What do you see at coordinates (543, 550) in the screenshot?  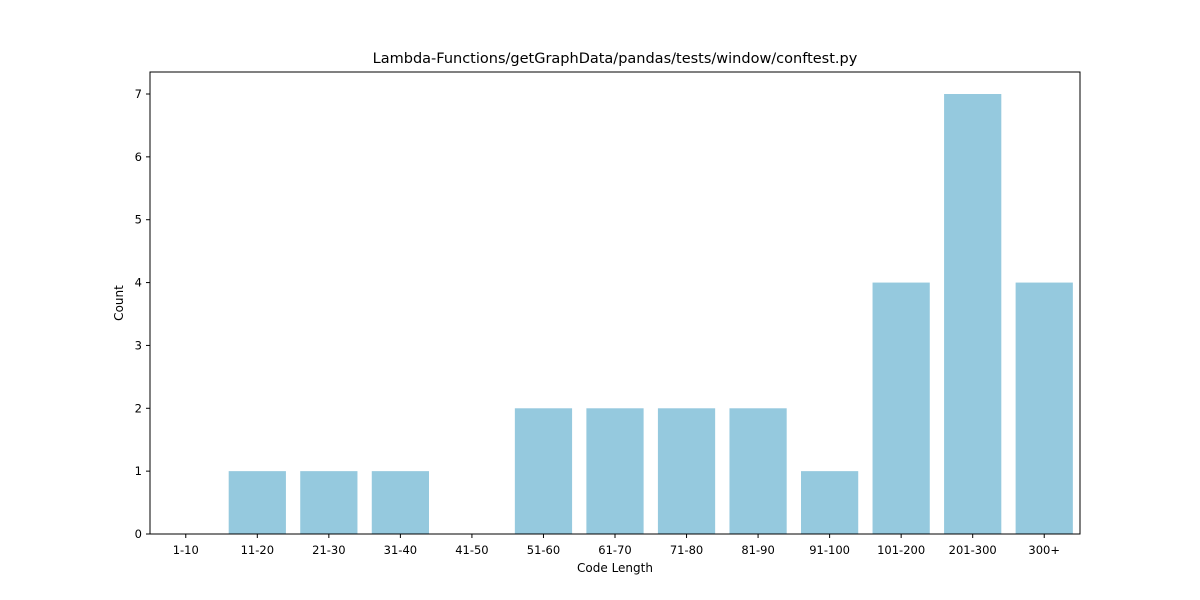 I see `x-tick-label: 51-60` at bounding box center [543, 550].